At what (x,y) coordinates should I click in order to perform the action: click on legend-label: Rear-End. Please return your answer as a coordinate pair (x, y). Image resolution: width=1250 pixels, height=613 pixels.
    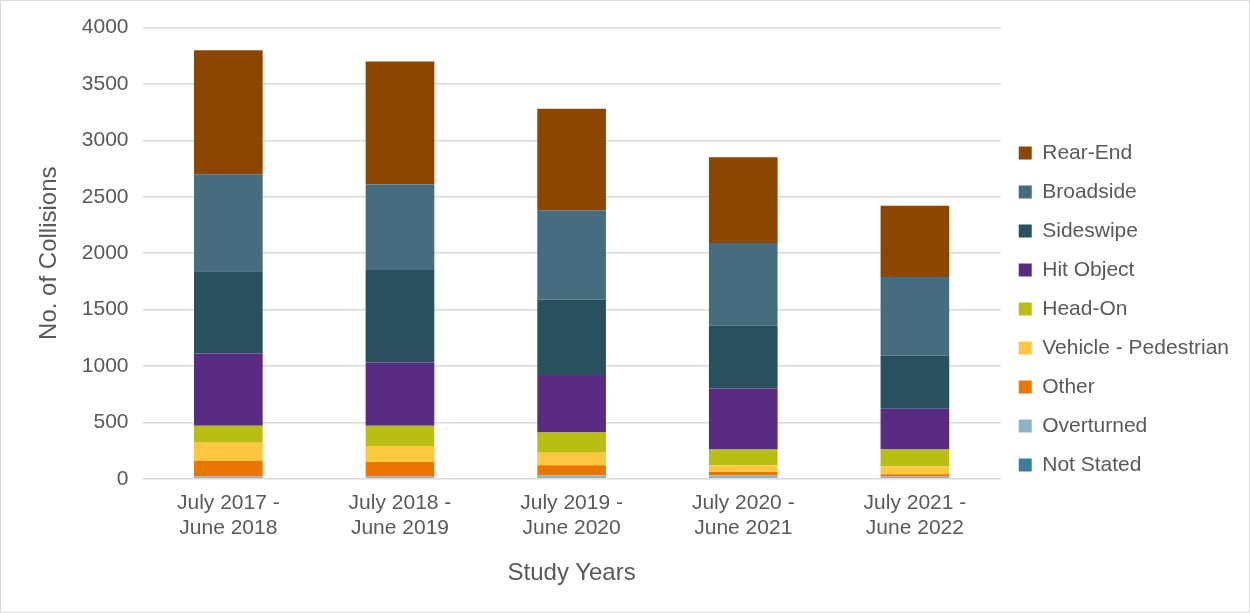
    Looking at the image, I should click on (1087, 151).